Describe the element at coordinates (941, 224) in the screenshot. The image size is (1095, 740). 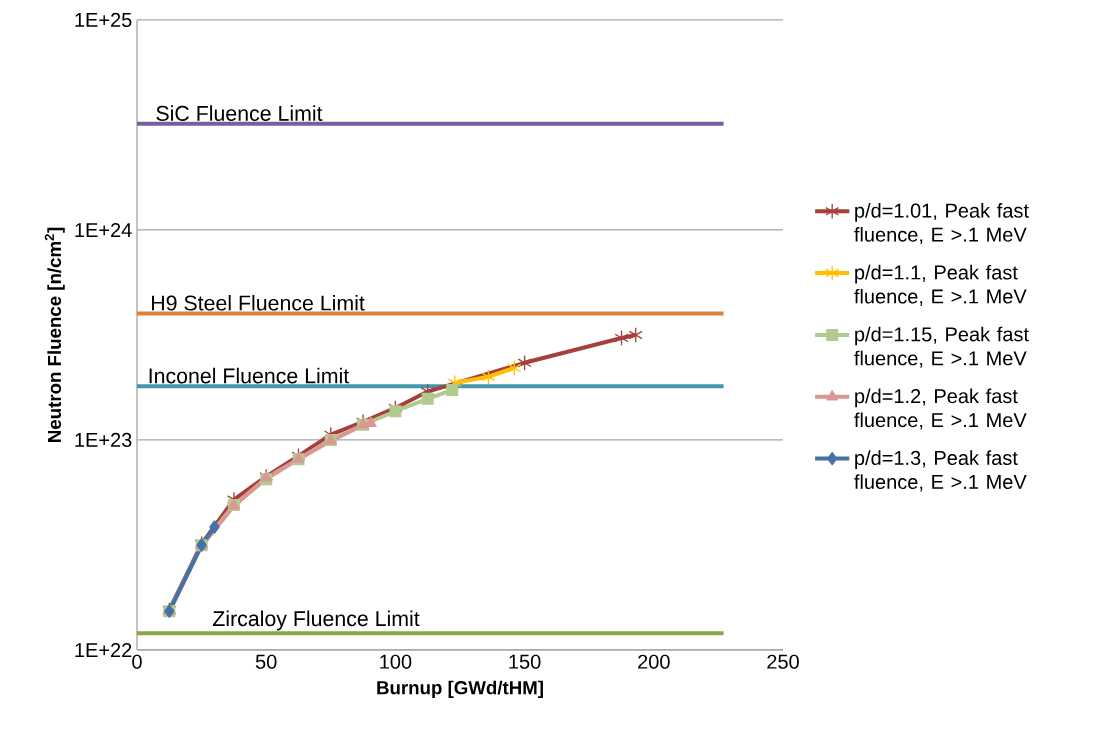
I see `legend-label: p/d=1.01, Peak fast fluence, E >.1 MeV` at that location.